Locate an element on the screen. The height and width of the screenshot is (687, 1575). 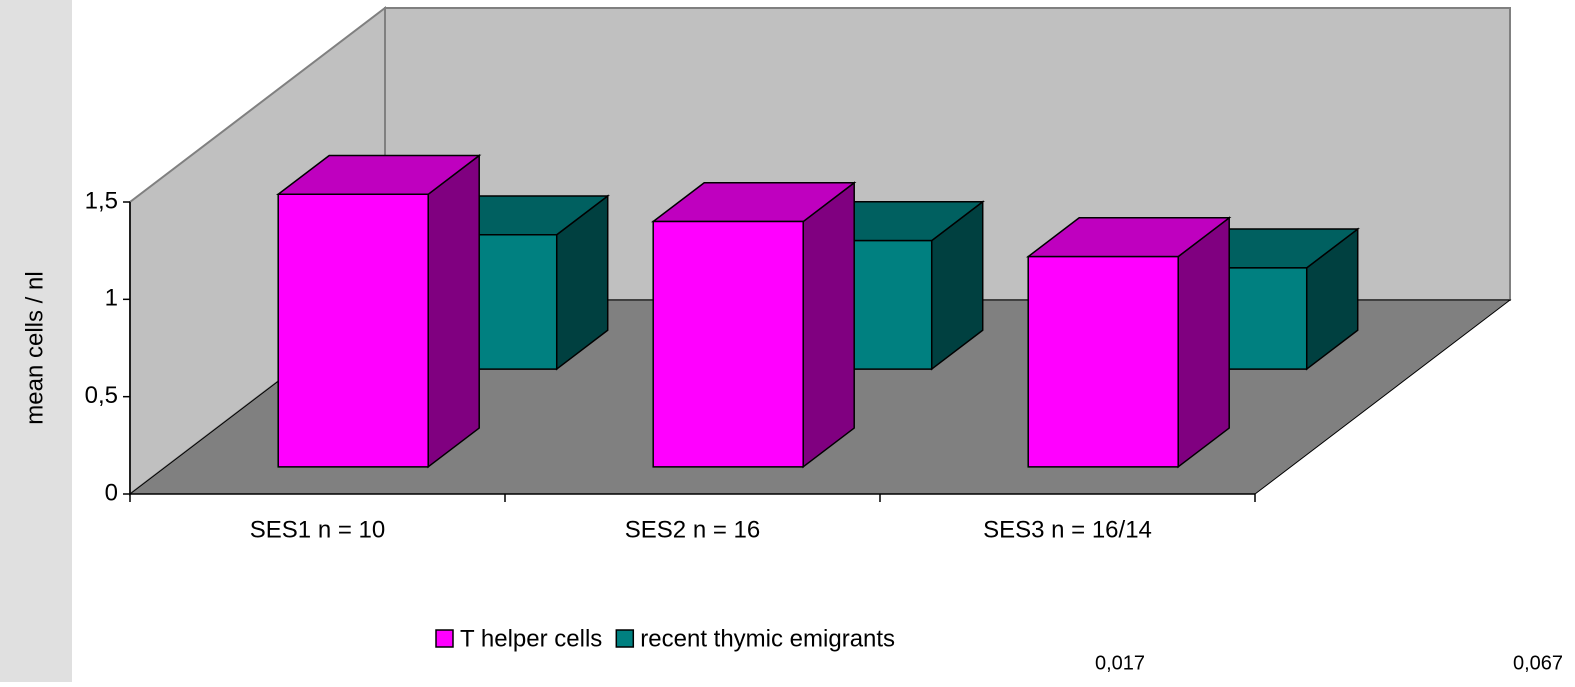
y-tick-label: 0,5 is located at coordinates (101, 395).